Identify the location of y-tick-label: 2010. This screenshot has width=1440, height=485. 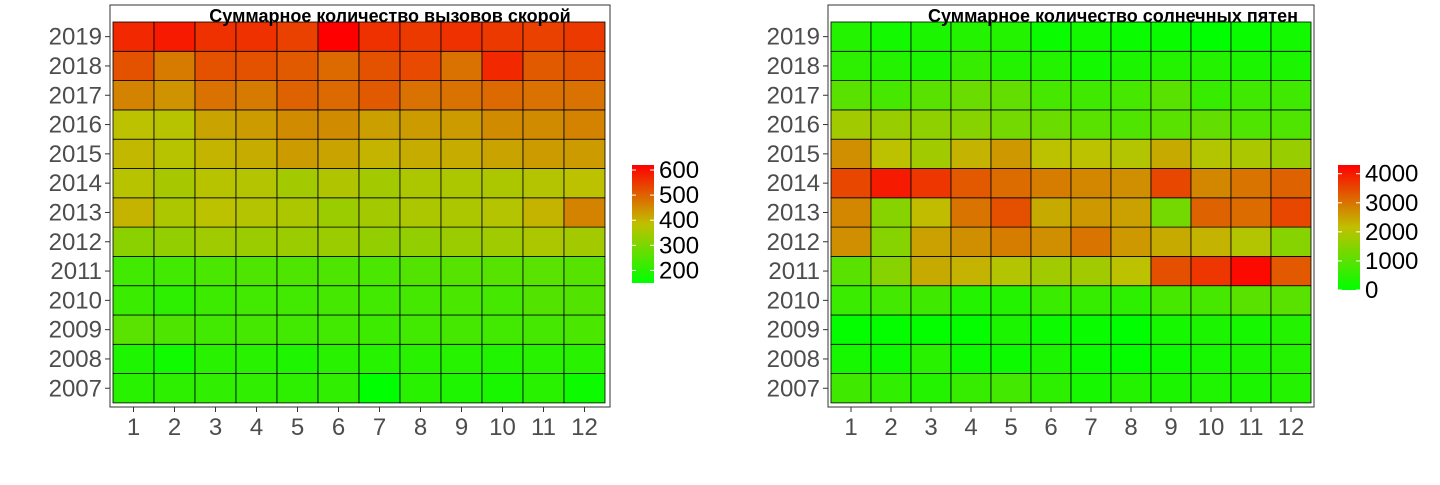
(793, 300).